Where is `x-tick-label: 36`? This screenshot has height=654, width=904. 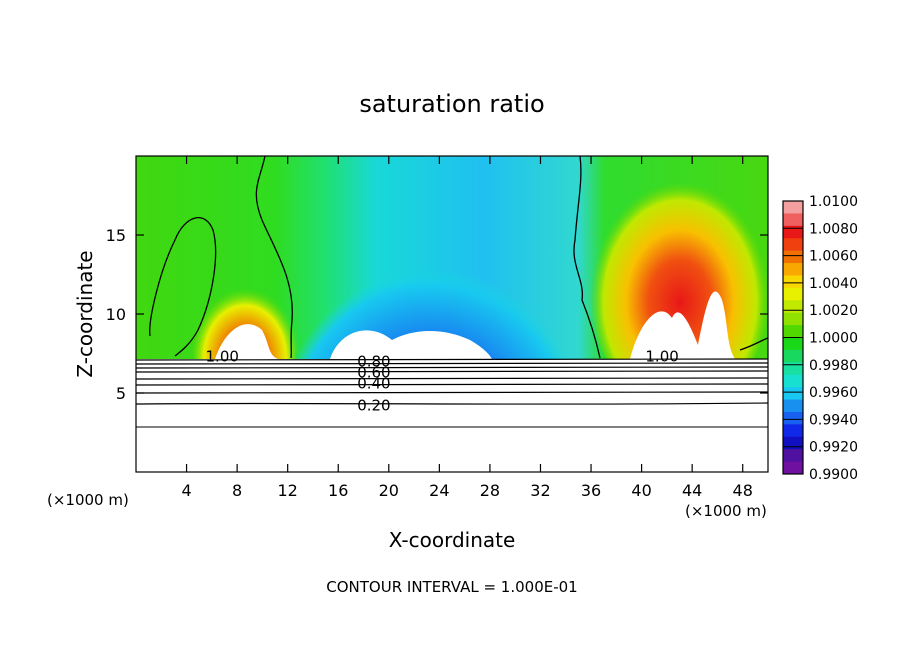
x-tick-label: 36 is located at coordinates (591, 490).